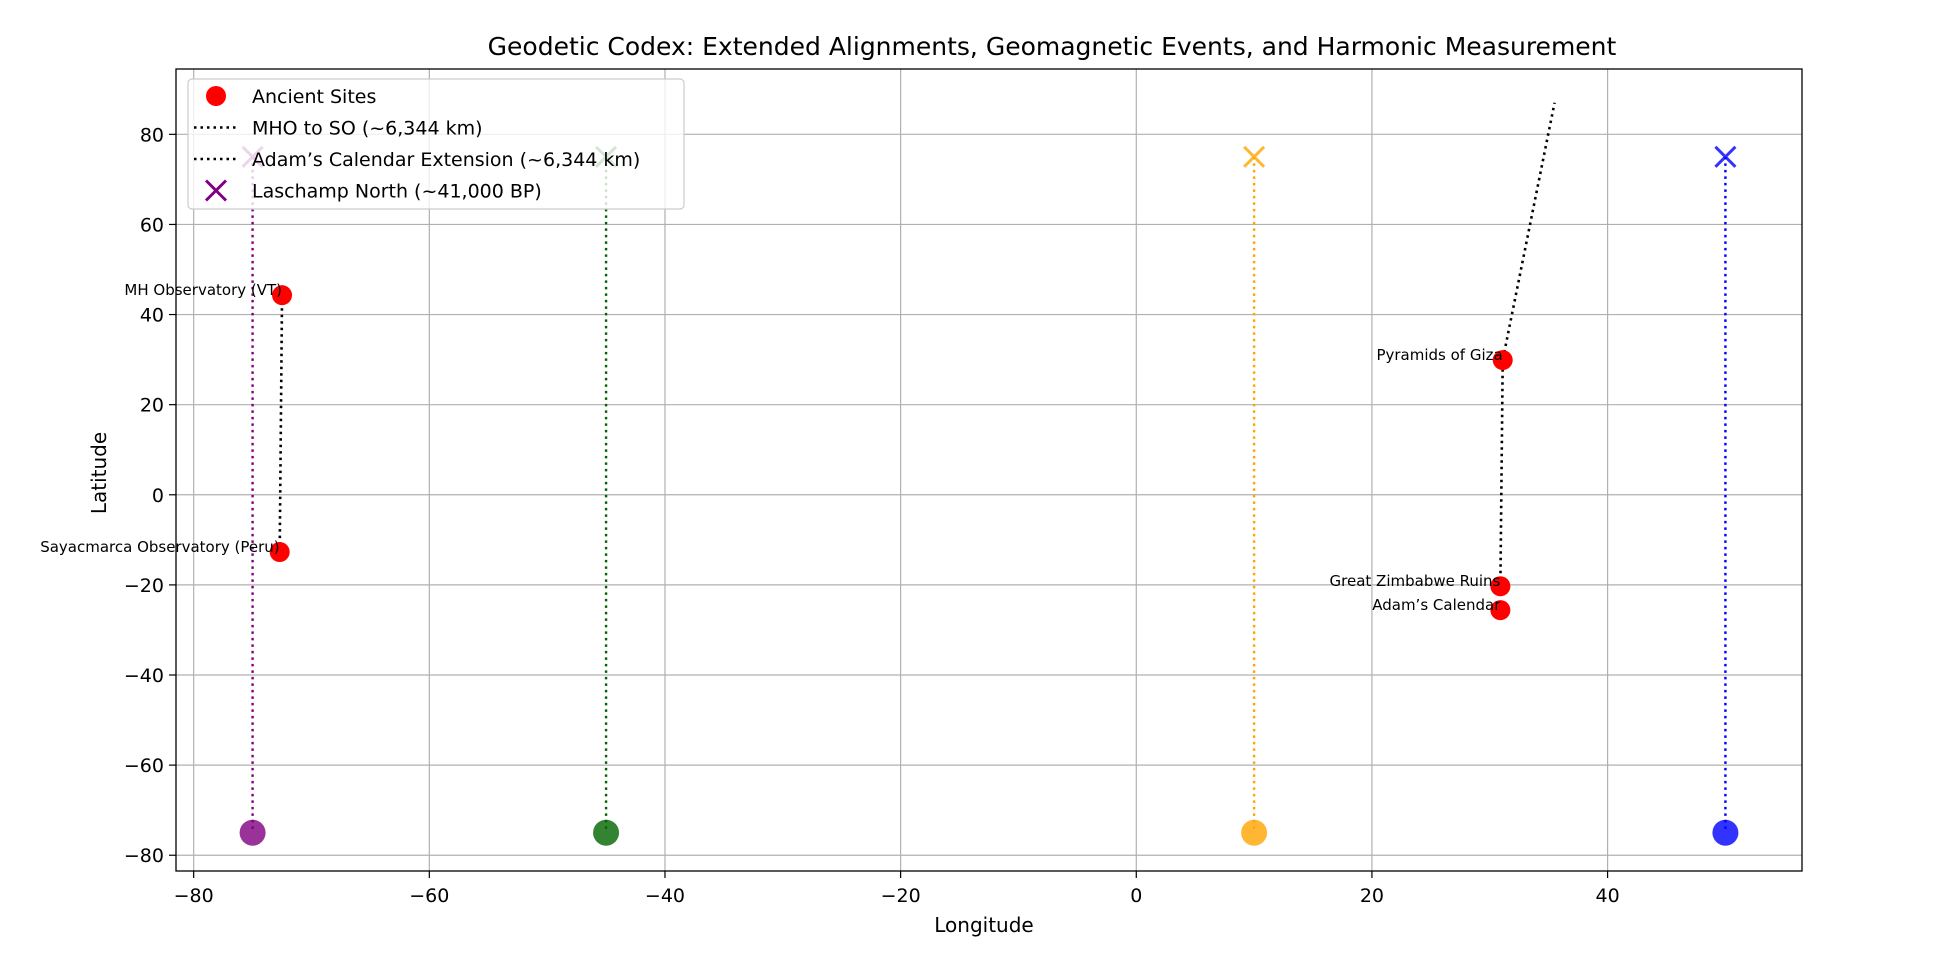 The image size is (1944, 976). I want to click on x-axis-label: Longitude, so click(983, 925).